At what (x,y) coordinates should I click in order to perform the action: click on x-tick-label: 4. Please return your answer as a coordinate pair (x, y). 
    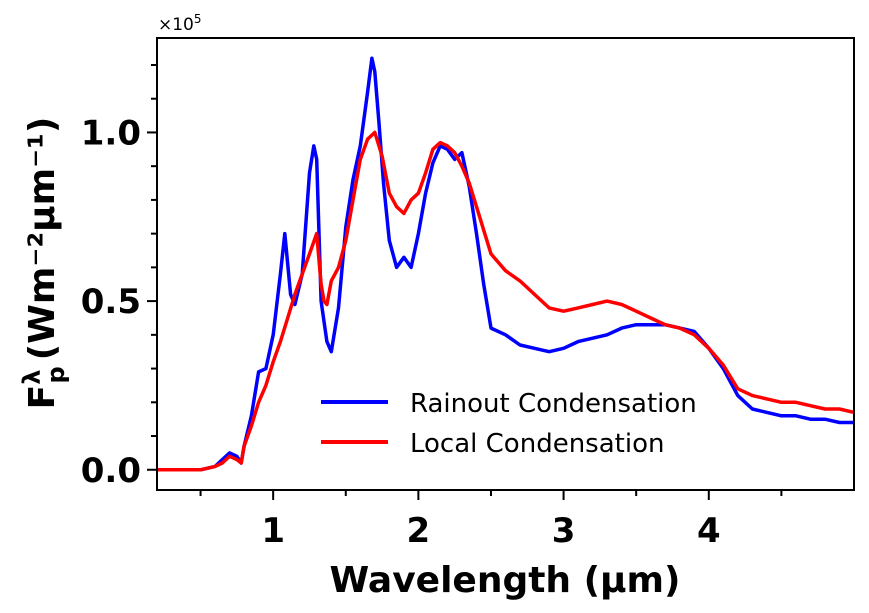
    Looking at the image, I should click on (709, 531).